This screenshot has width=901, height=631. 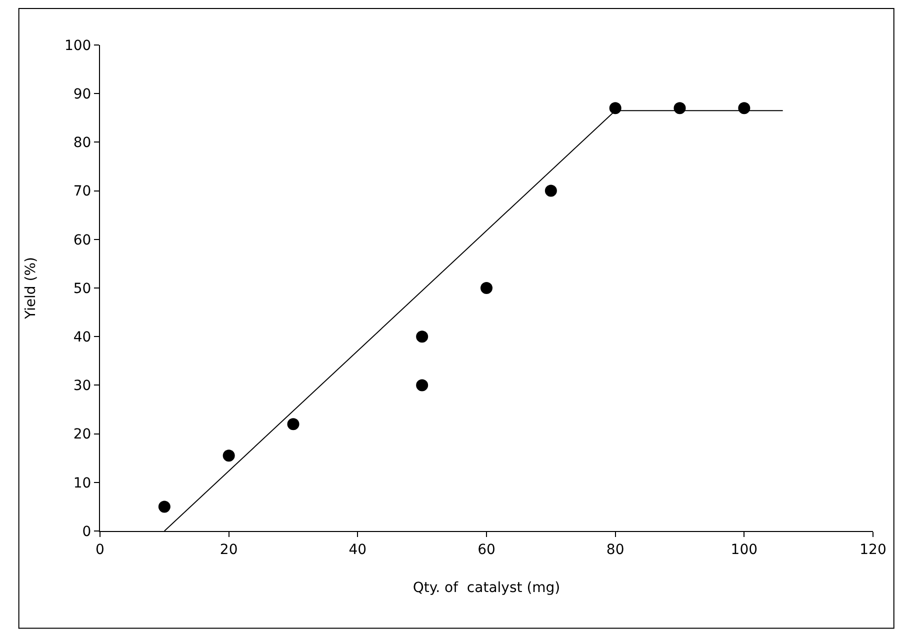 I want to click on y-tick-label: 40, so click(x=82, y=338).